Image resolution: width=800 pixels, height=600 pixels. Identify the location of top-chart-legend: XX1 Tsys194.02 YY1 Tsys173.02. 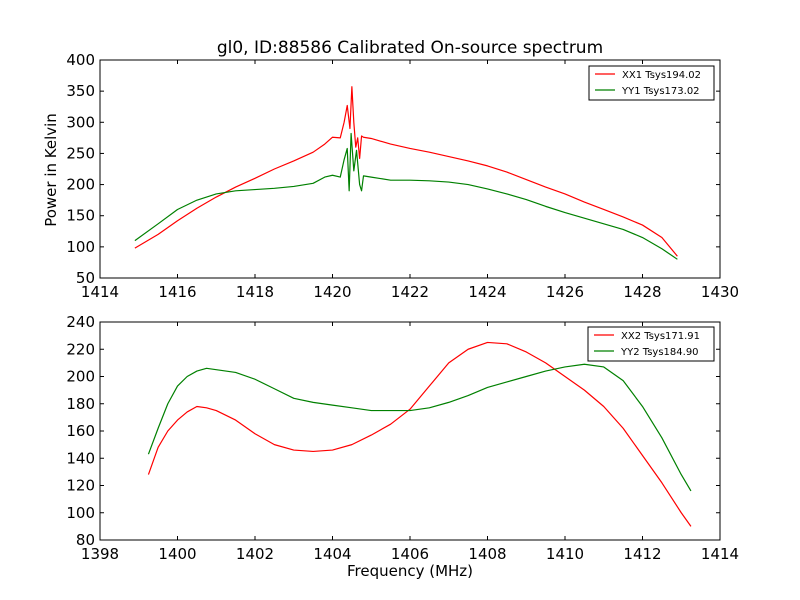
(651, 83).